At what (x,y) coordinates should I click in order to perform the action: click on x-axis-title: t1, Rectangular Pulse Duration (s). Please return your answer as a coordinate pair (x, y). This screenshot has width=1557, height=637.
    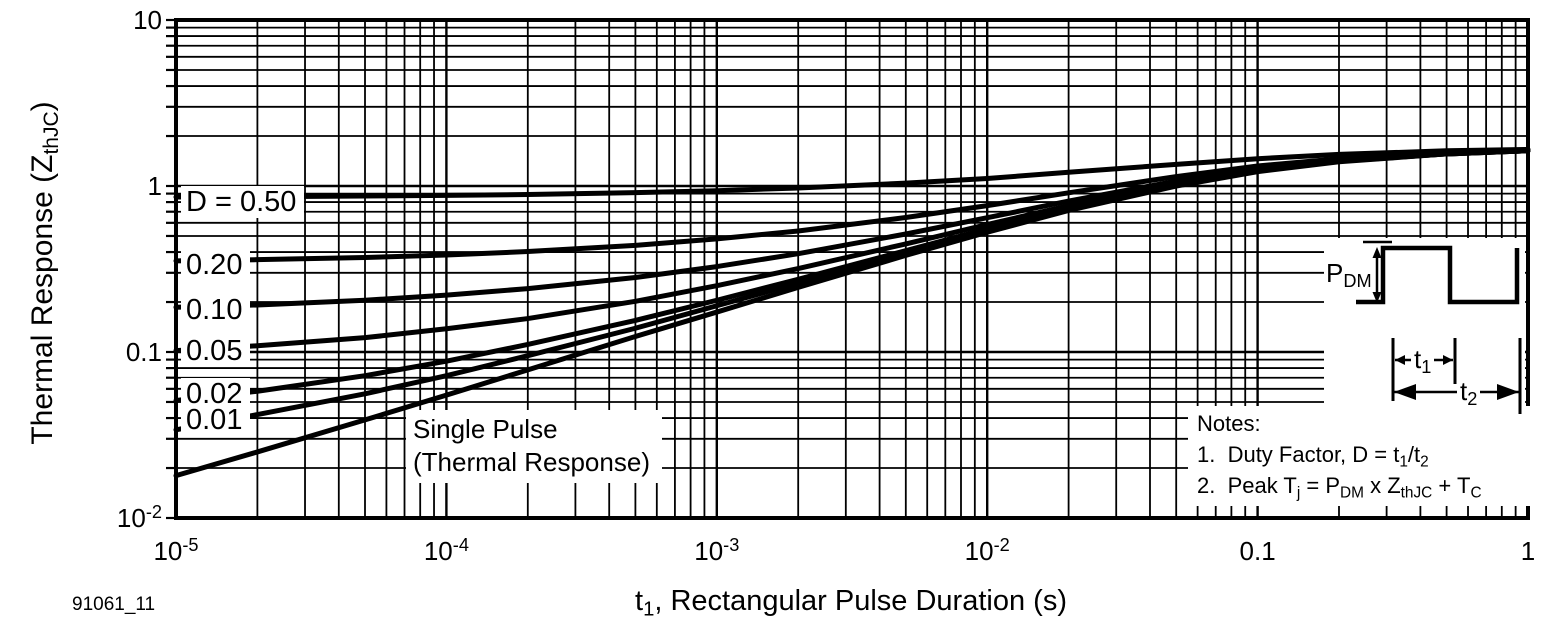
    Looking at the image, I should click on (851, 603).